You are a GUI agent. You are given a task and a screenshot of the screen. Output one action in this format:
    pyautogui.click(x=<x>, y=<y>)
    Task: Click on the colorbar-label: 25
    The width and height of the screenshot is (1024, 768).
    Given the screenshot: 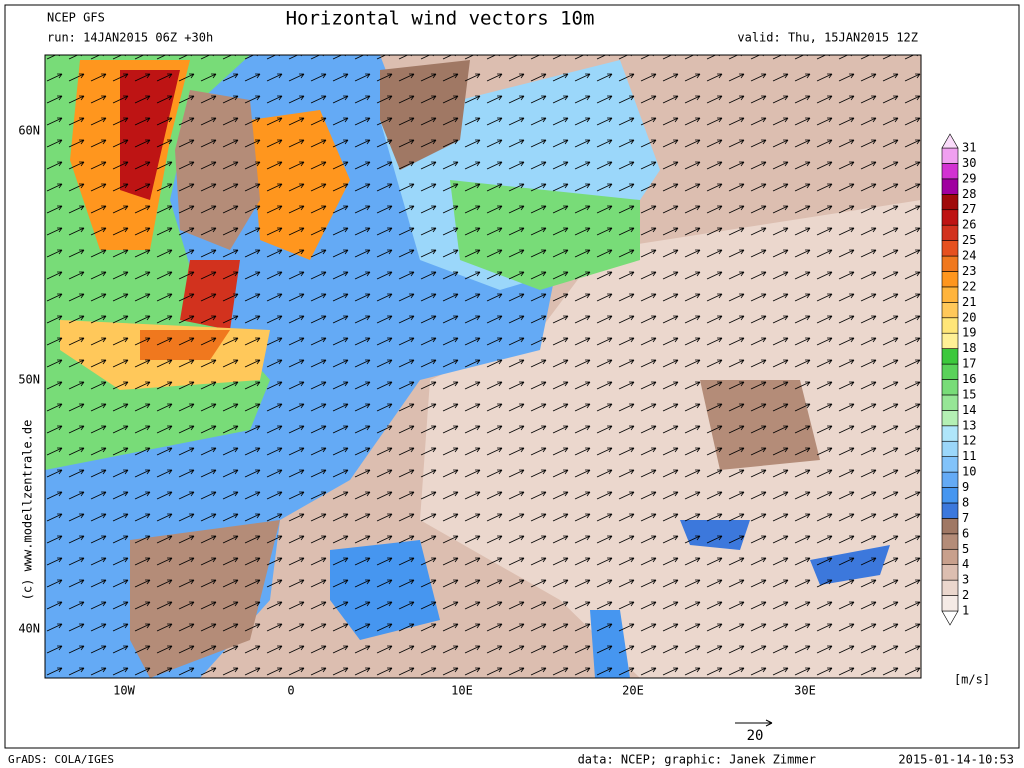 What is the action you would take?
    pyautogui.click(x=969, y=240)
    